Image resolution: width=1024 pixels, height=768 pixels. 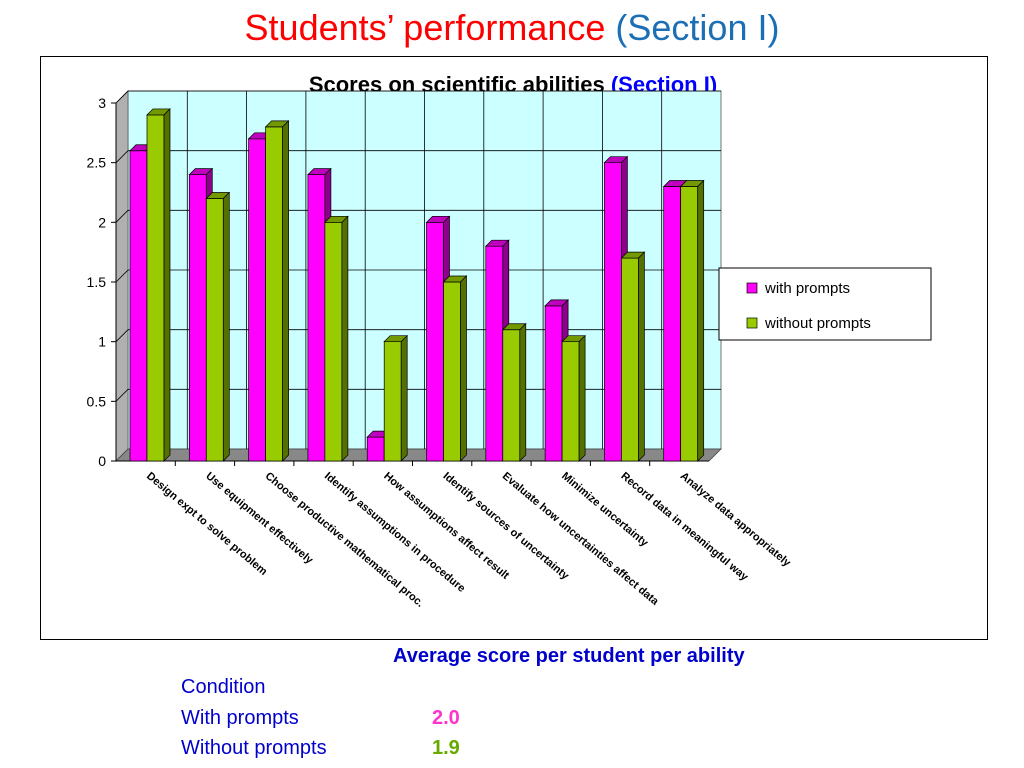 I want to click on slide-title-main: Students’ performance, so click(x=430, y=27).